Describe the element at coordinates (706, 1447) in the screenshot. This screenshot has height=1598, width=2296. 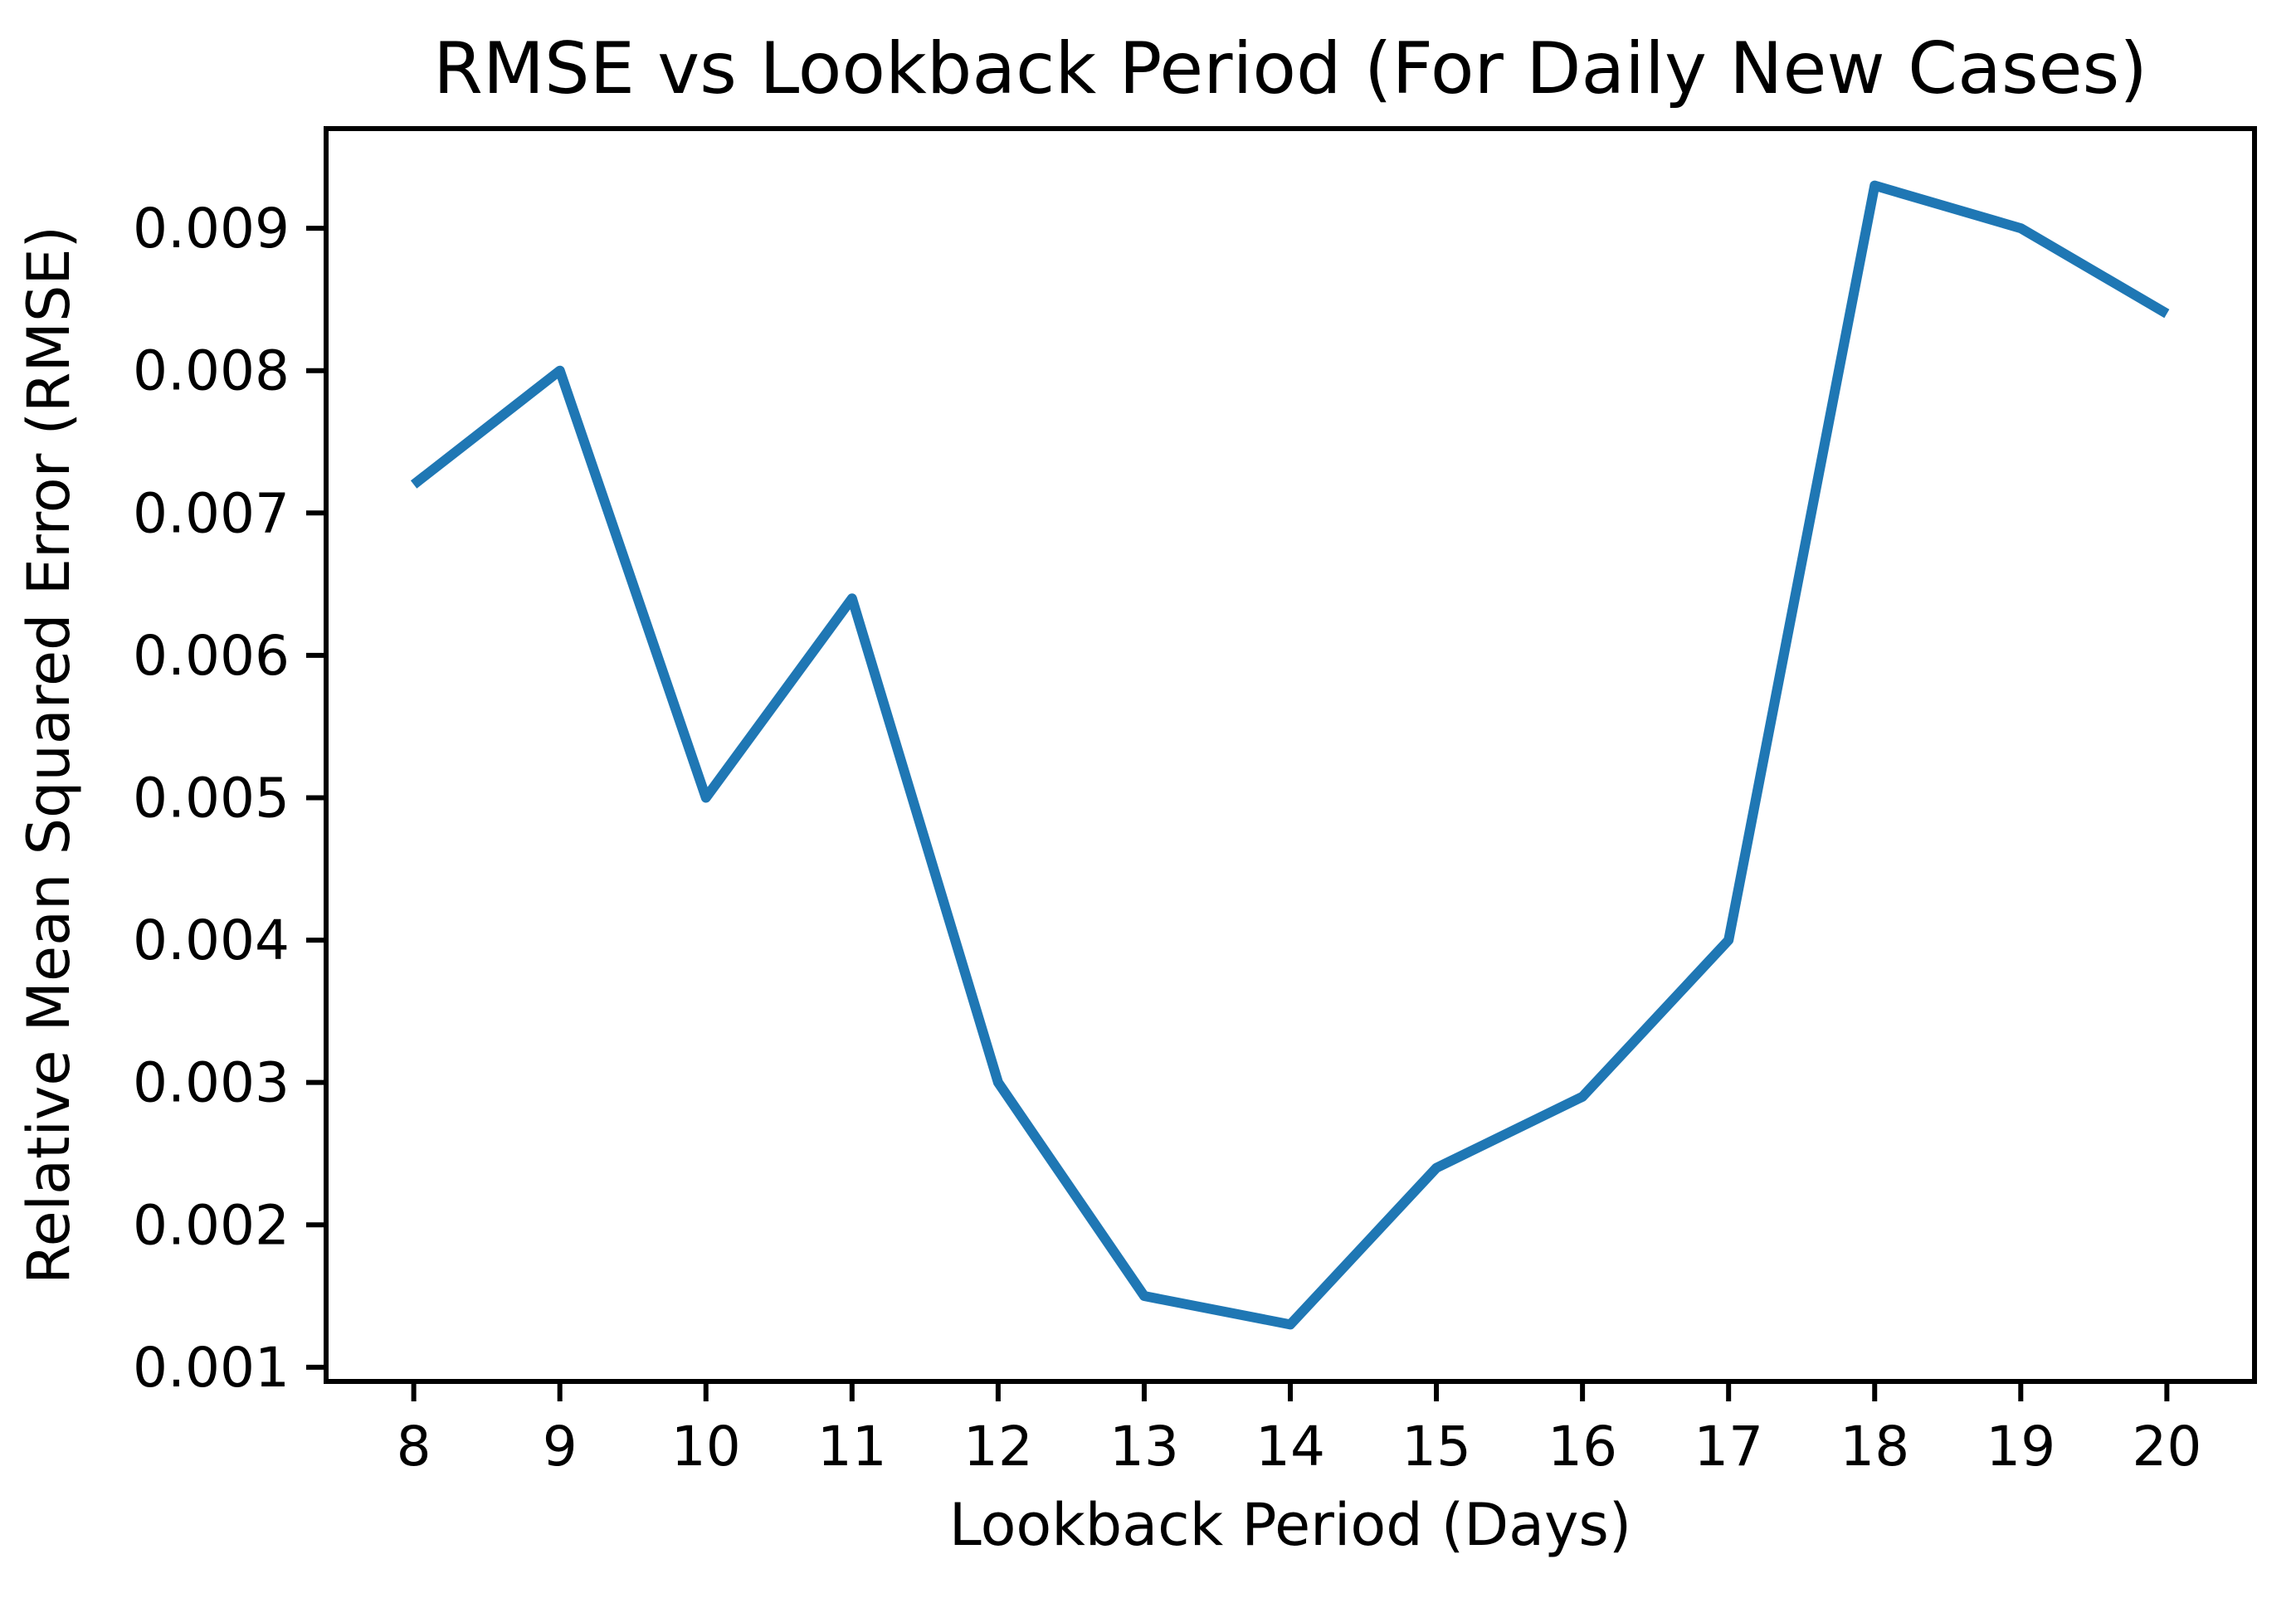
I see `x-tick-label: 10` at that location.